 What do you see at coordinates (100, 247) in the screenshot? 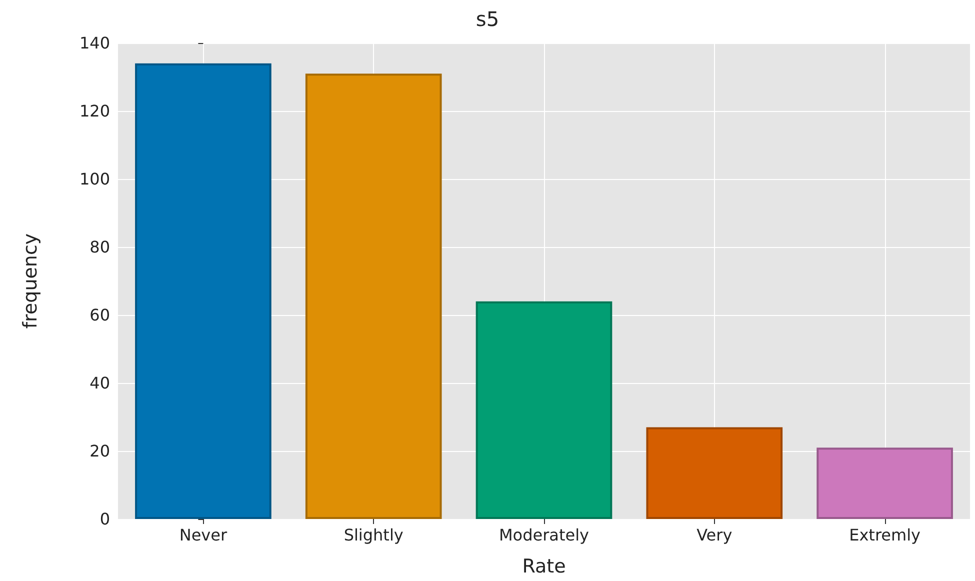
I see `y-tick-label: 80` at bounding box center [100, 247].